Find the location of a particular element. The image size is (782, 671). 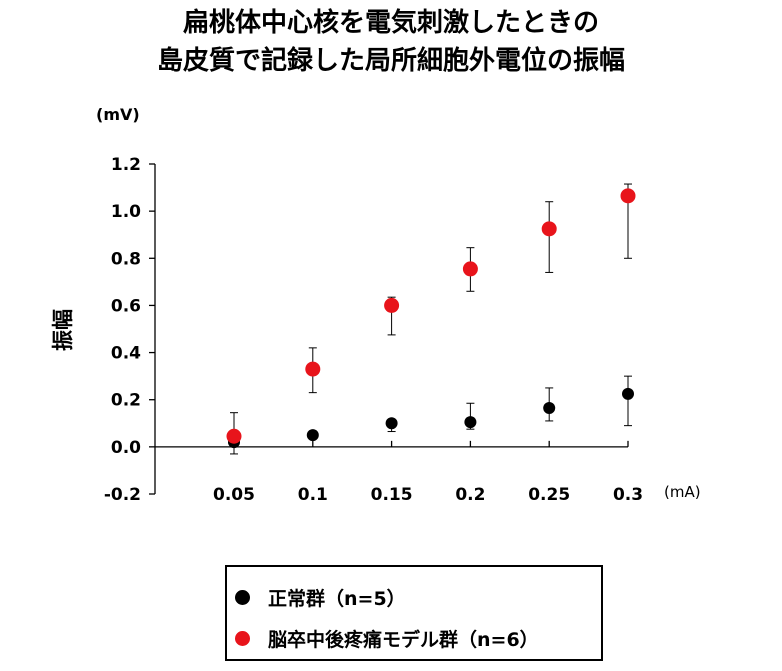

y-tick-label: 0.8 is located at coordinates (126, 259).